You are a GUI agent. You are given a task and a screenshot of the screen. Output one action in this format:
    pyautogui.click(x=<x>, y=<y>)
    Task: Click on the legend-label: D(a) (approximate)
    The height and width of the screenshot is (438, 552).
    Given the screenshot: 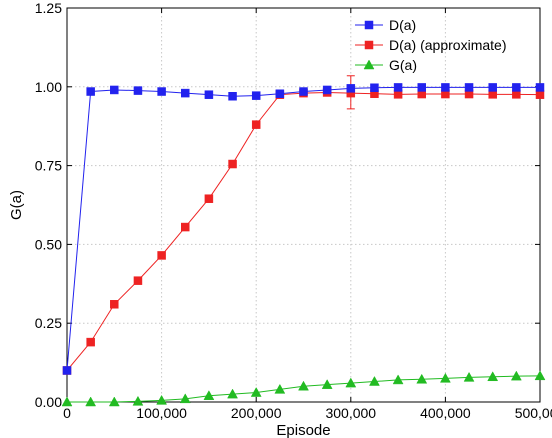 What is the action you would take?
    pyautogui.click(x=447, y=45)
    